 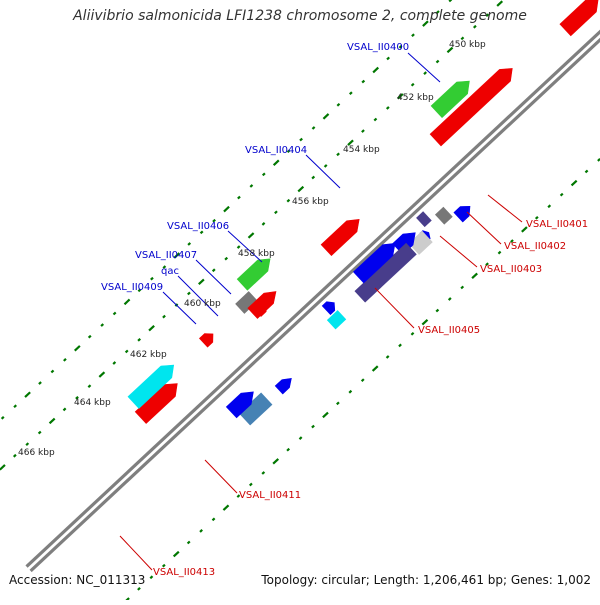 I want to click on gene-label-outer: VSAL_II0406, so click(x=198, y=226).